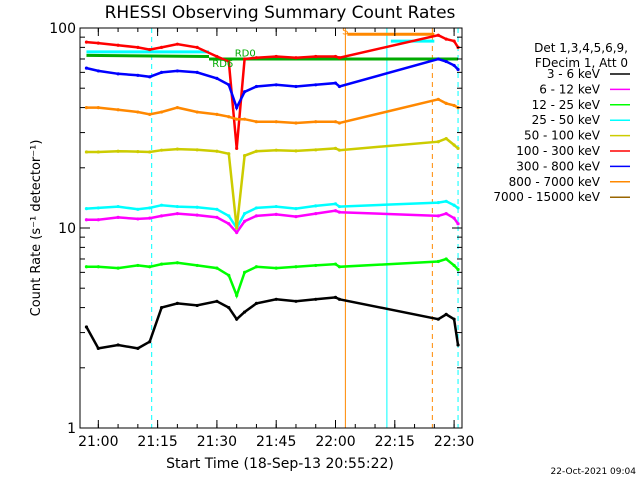 Image resolution: width=640 pixels, height=480 pixels. What do you see at coordinates (562, 136) in the screenshot?
I see `legend-label: 50 - 100 keV` at bounding box center [562, 136].